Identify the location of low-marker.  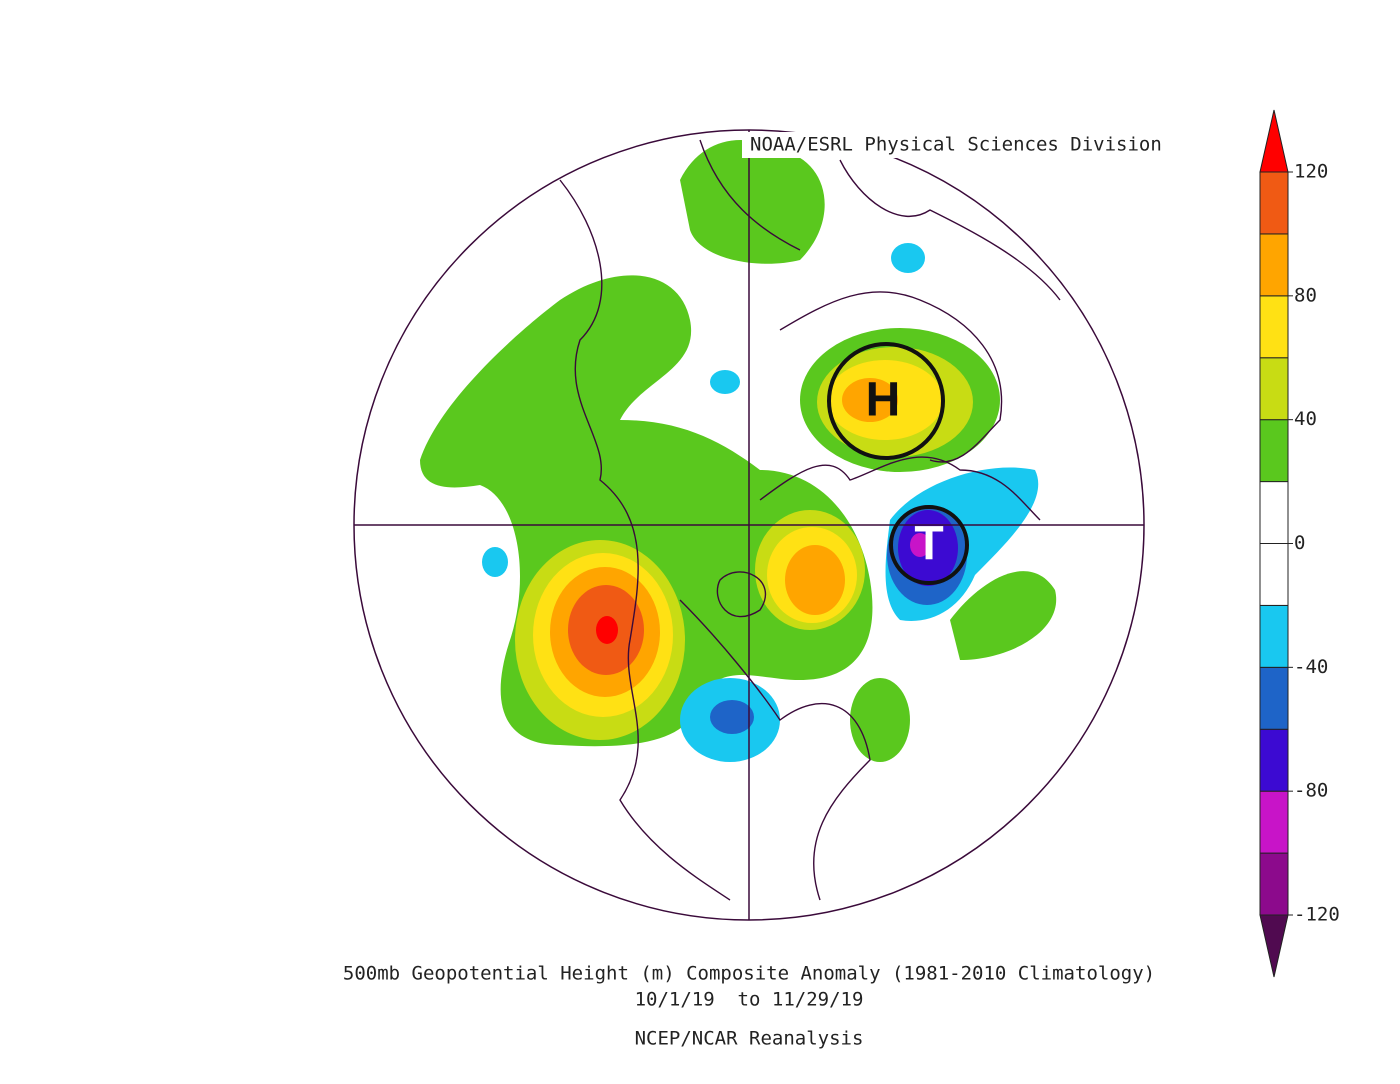
(929, 545).